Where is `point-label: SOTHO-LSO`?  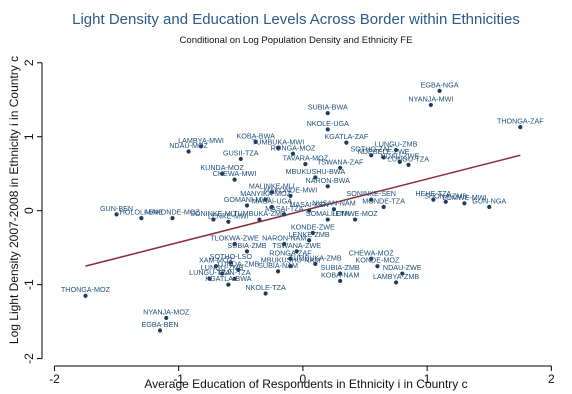
point-label: SOTHO-LSO is located at coordinates (231, 256).